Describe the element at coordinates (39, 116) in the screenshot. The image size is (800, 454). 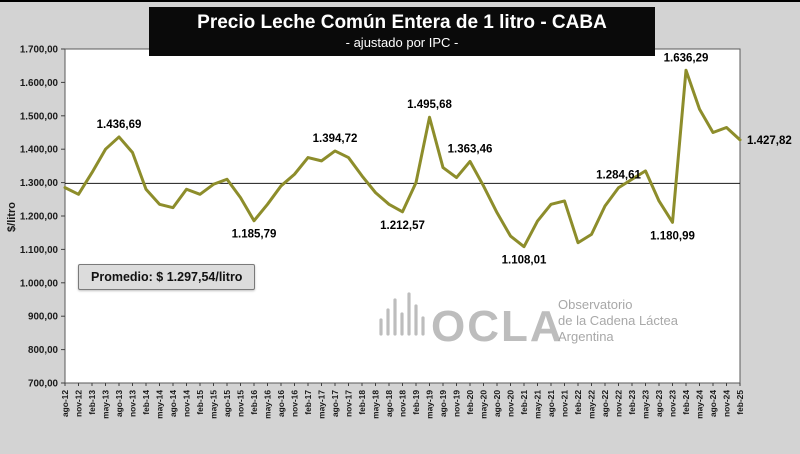
I see `y-tick-label: 1.500,00` at that location.